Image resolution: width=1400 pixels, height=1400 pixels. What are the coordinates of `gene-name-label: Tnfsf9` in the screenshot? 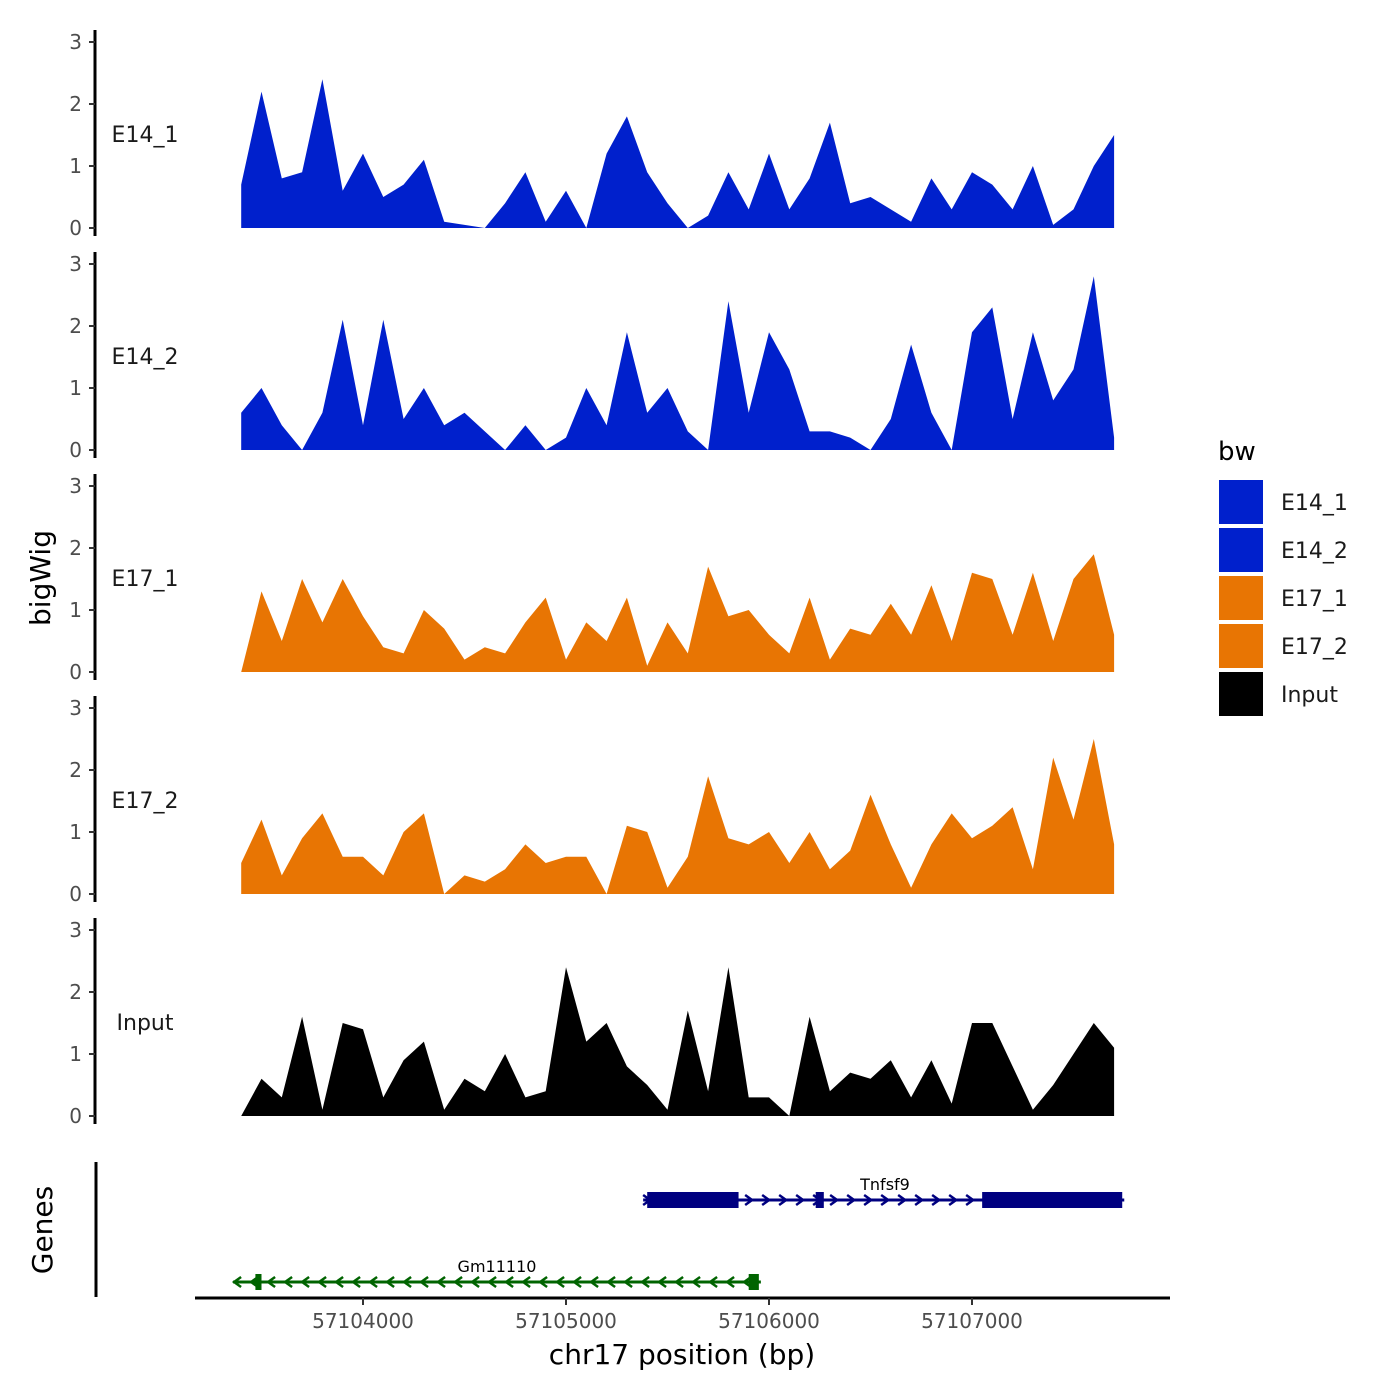 It's located at (884, 1184).